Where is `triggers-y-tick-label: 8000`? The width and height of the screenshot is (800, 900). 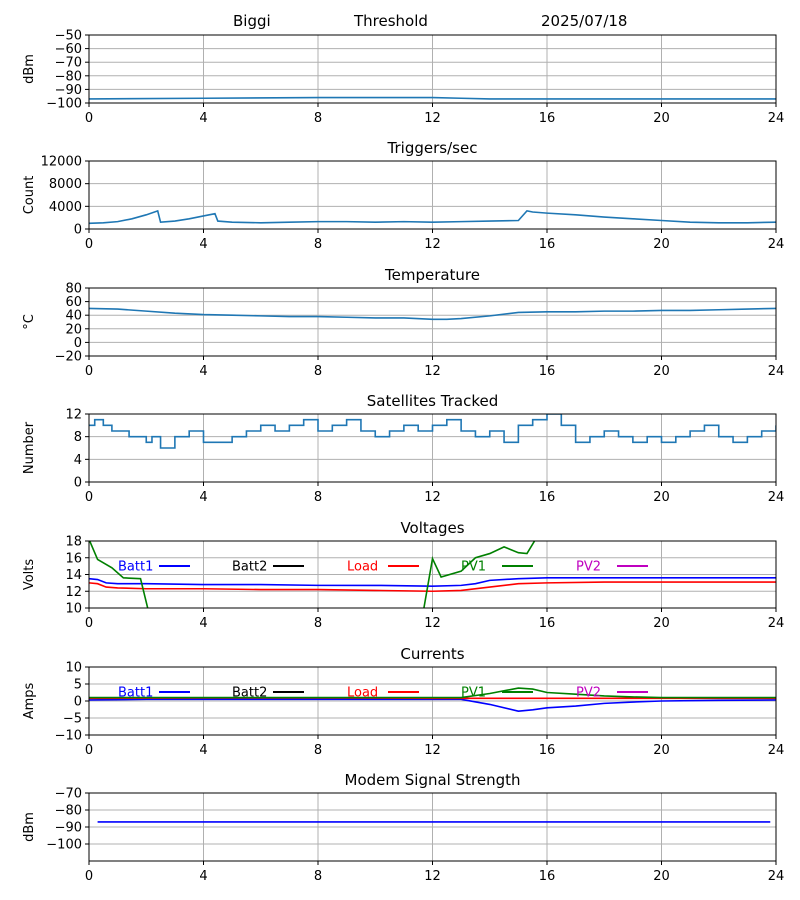
triggers-y-tick-label: 8000 is located at coordinates (65, 184).